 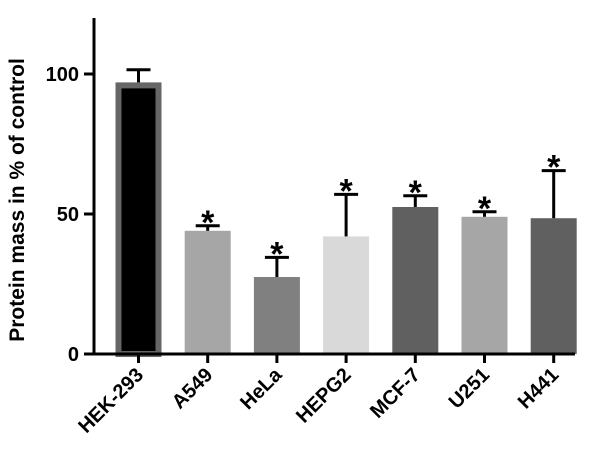 What do you see at coordinates (416, 193) in the screenshot?
I see `significance-star-mcf-7: *` at bounding box center [416, 193].